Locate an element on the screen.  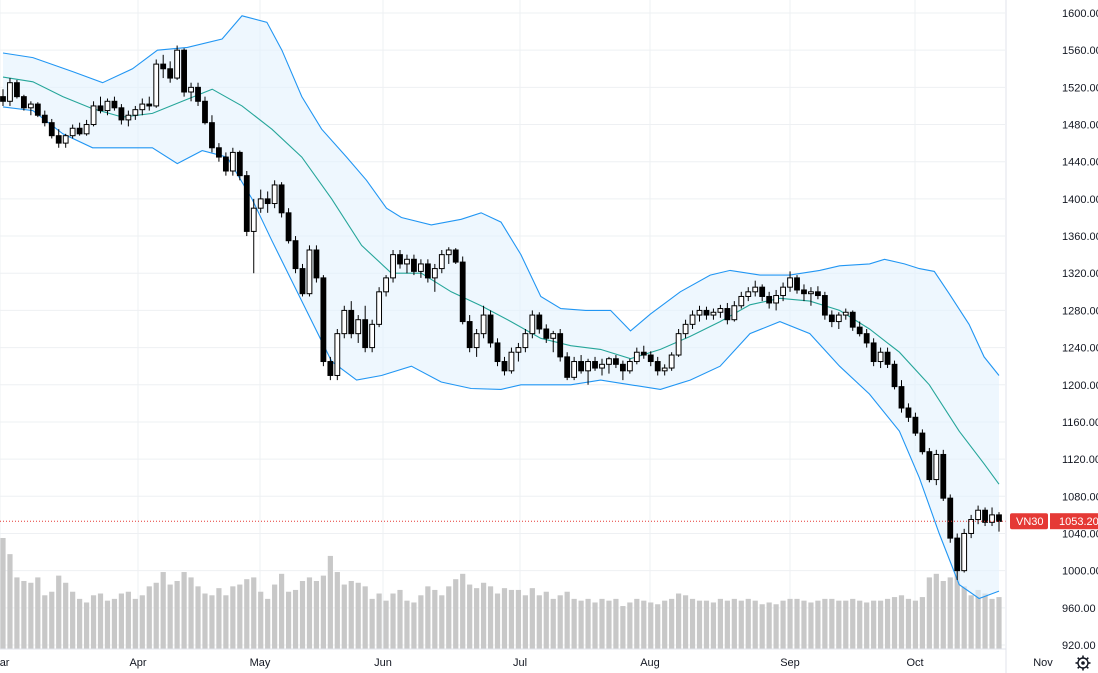
price-tag-bg is located at coordinates (1074, 521).